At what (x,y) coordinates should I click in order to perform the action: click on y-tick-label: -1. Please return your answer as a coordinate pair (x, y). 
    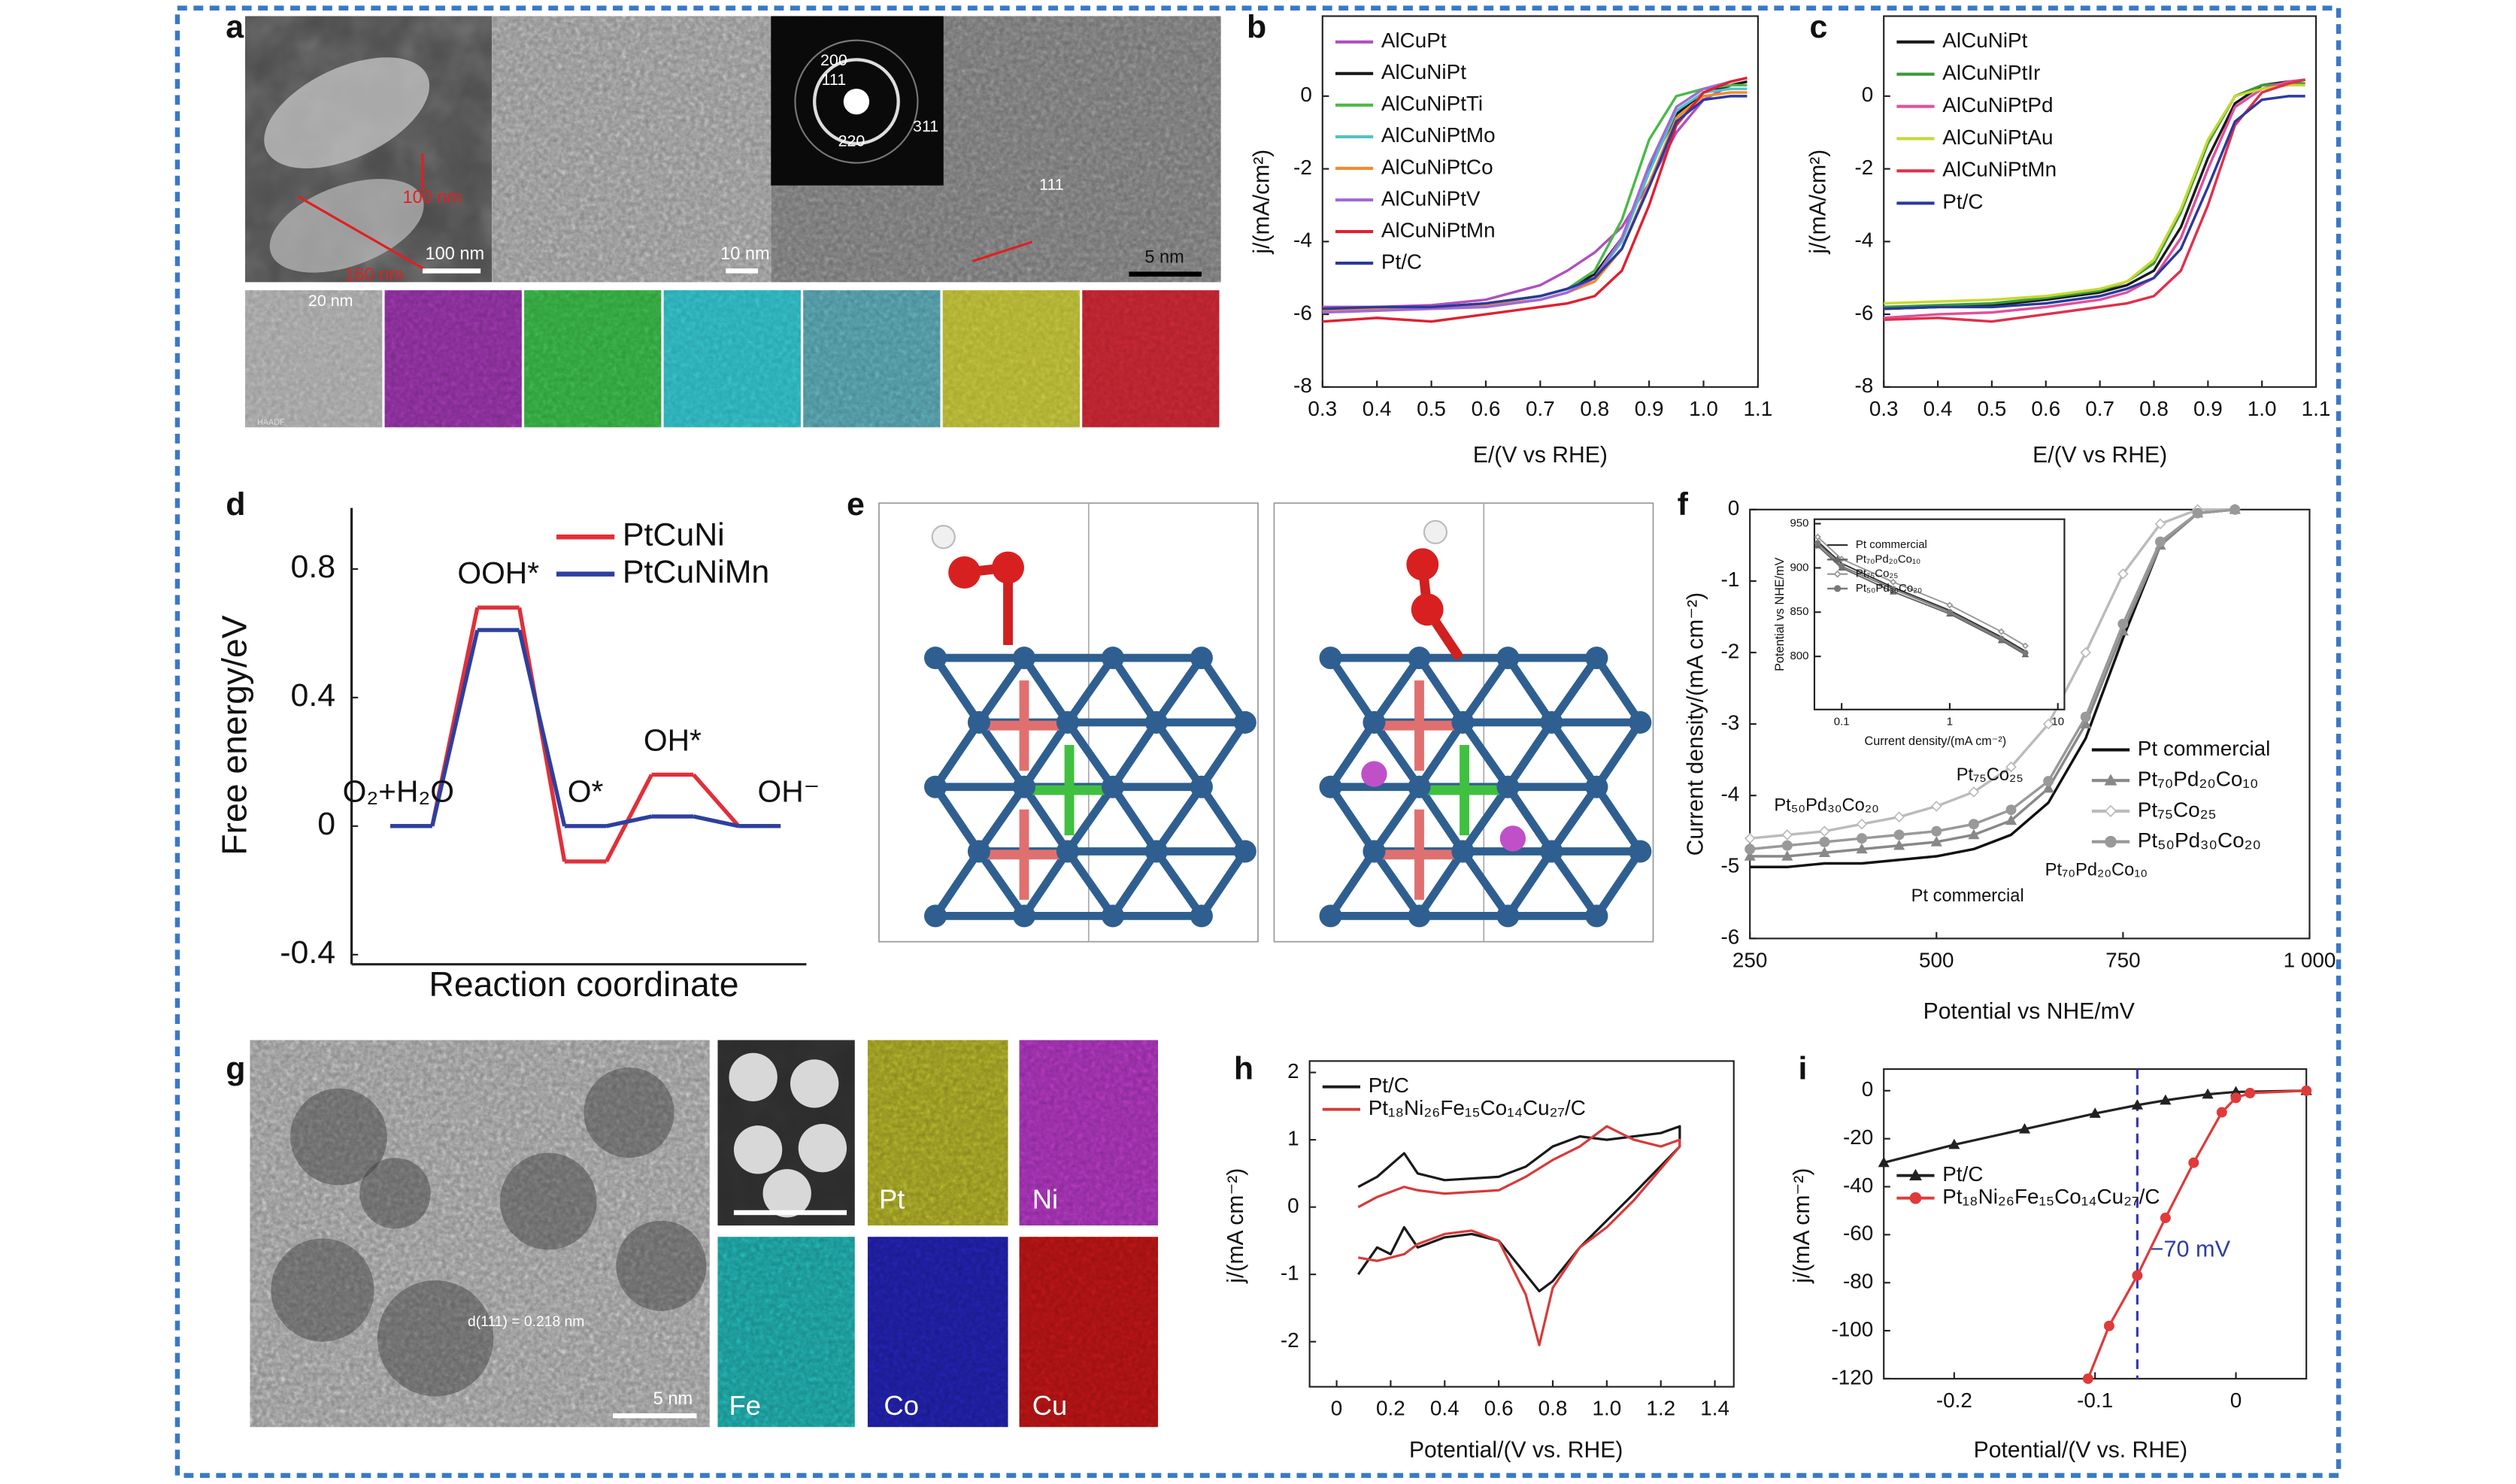
    Looking at the image, I should click on (1729, 579).